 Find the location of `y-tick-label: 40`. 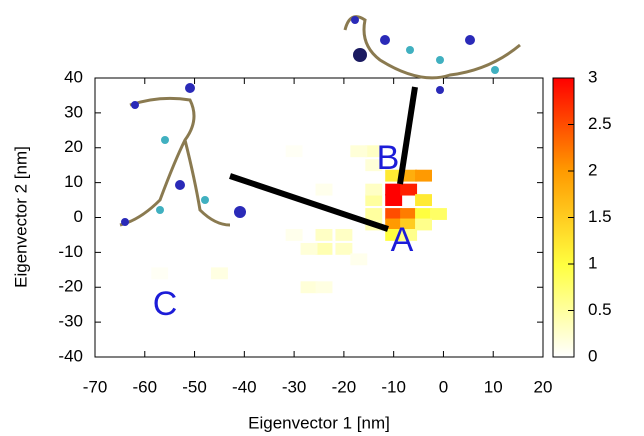

y-tick-label: 40 is located at coordinates (73, 76).